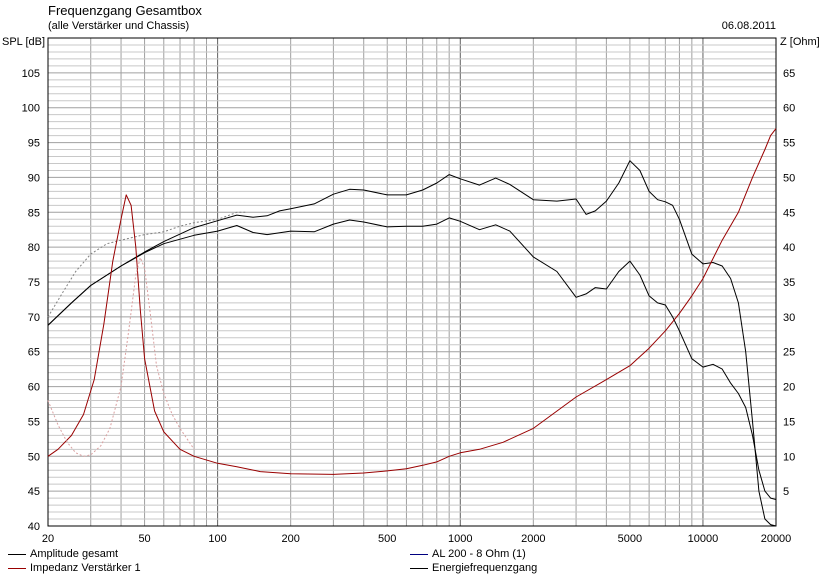 This screenshot has width=823, height=579. I want to click on y-axis-left: 40 45 50 55 60 65 70 75 80 85 90 95 100 105, so click(31, 300).